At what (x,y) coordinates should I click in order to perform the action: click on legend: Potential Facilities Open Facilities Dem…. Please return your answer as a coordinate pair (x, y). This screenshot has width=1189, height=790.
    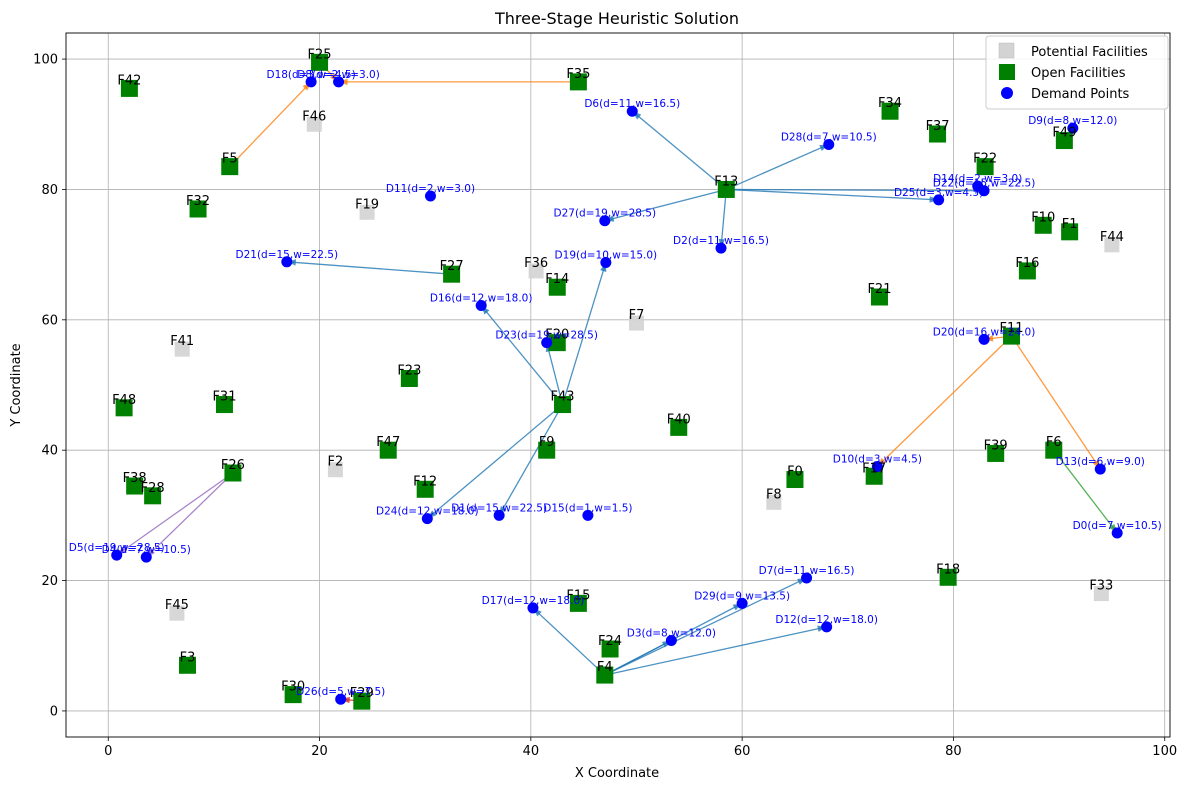
    Looking at the image, I should click on (1077, 72).